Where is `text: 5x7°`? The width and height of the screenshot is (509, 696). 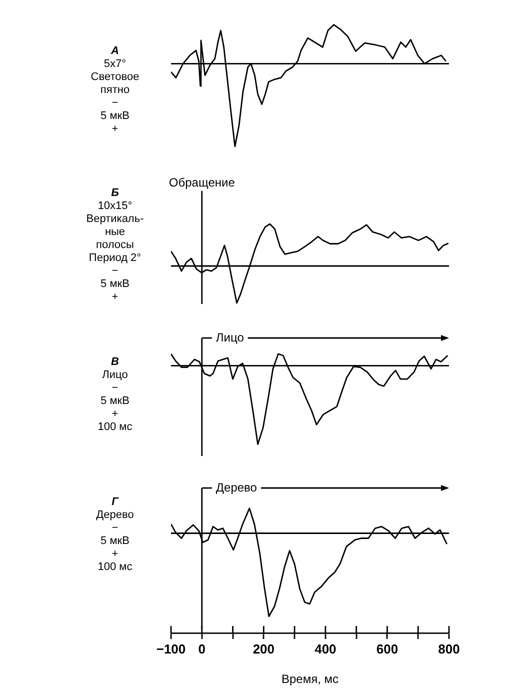 text: 5x7° is located at coordinates (115, 64).